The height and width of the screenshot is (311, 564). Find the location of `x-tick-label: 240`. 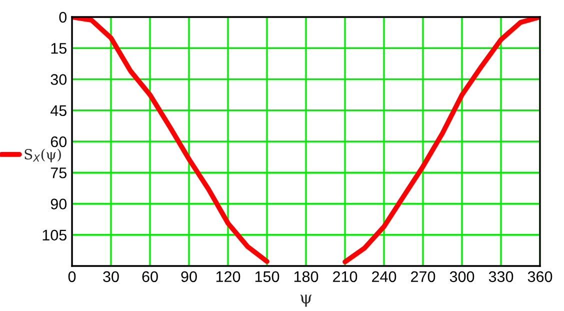

x-tick-label: 240 is located at coordinates (384, 276).